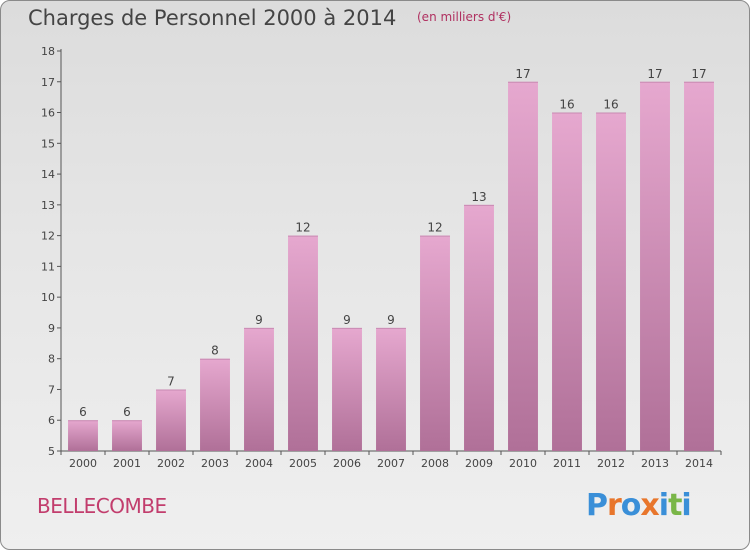 Image resolution: width=750 pixels, height=550 pixels. Describe the element at coordinates (48, 205) in the screenshot. I see `y-tick-label: 13` at that location.